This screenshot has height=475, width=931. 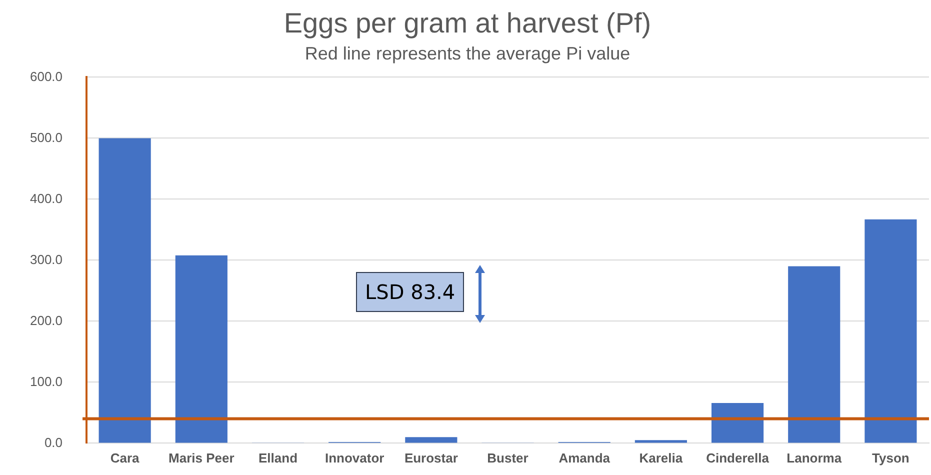 I want to click on annotation: LSD 83.4, so click(x=410, y=292).